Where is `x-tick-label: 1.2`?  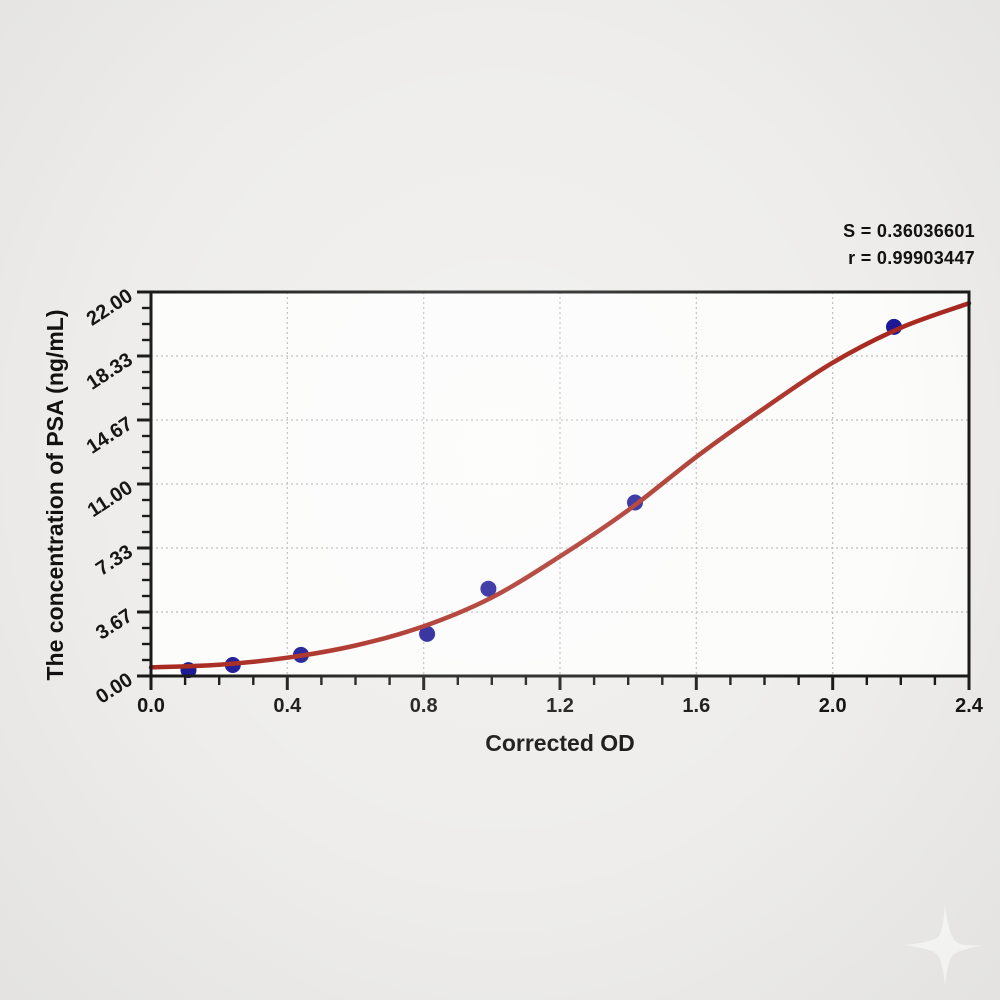
x-tick-label: 1.2 is located at coordinates (560, 706).